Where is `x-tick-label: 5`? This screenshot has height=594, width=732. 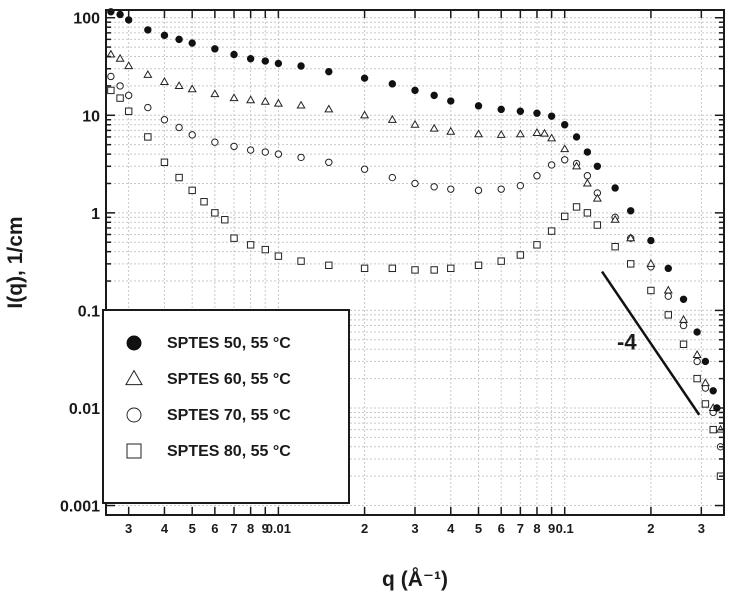 x-tick-label: 5 is located at coordinates (192, 528).